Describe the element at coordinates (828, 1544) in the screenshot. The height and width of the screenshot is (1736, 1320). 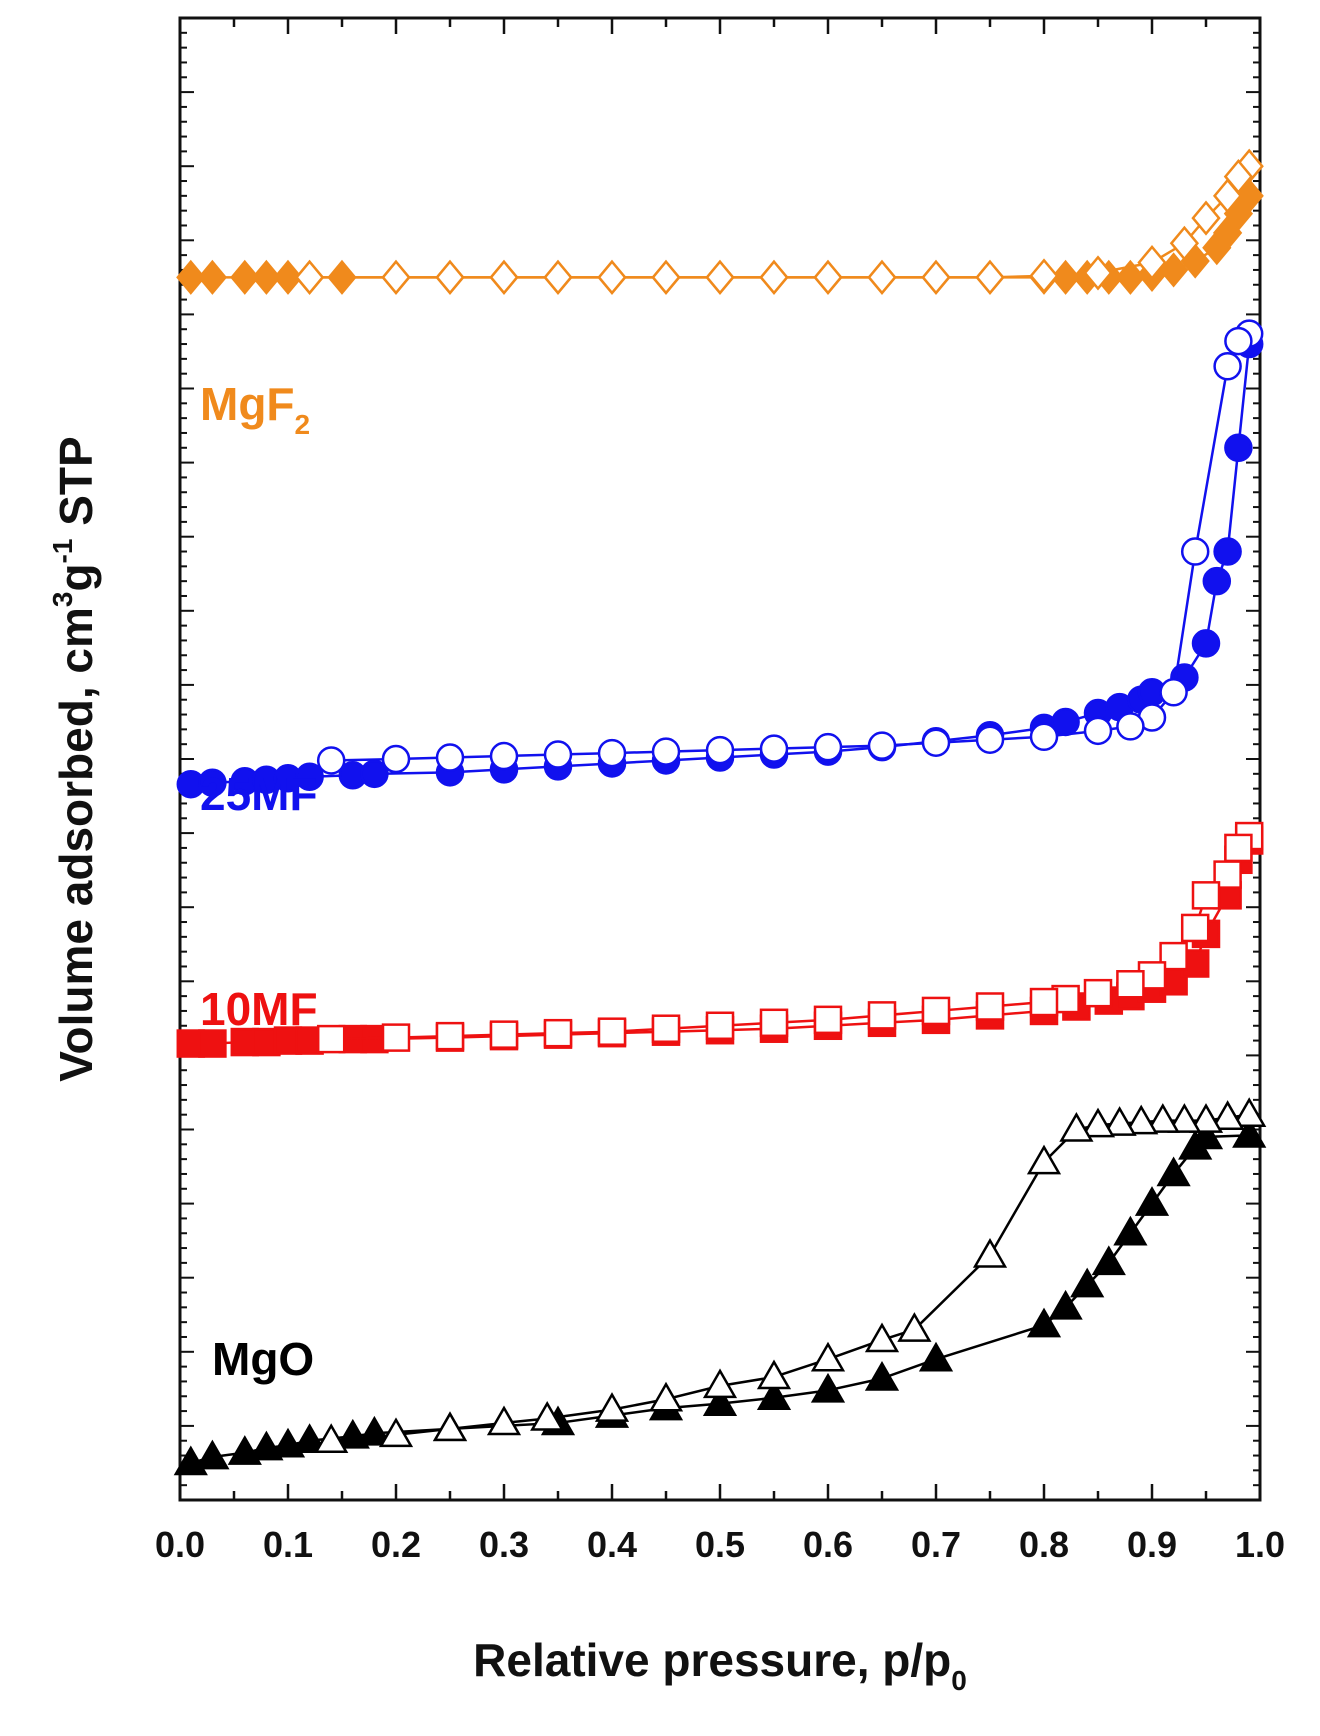
I see `x-tick-label: 0.6` at that location.